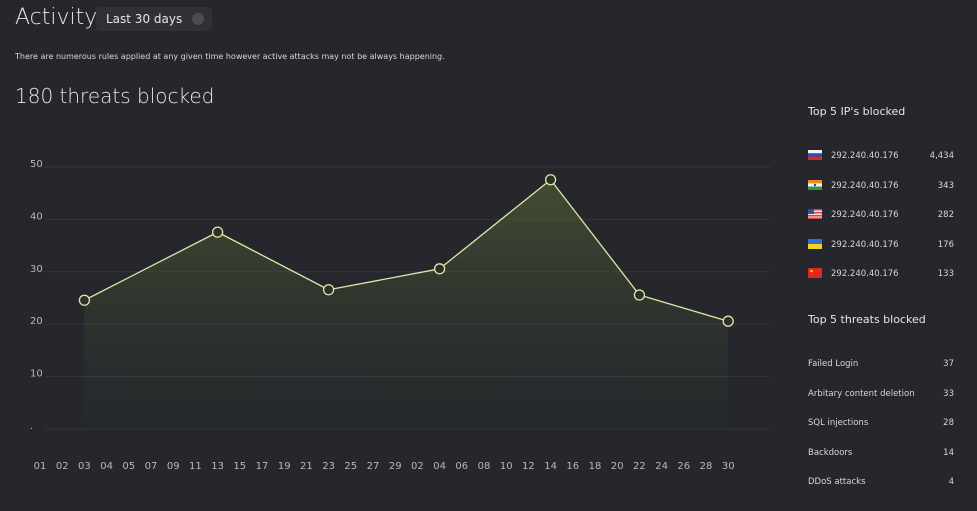 The width and height of the screenshot is (977, 511). What do you see at coordinates (661, 466) in the screenshot?
I see `x-tick-label: 24` at bounding box center [661, 466].